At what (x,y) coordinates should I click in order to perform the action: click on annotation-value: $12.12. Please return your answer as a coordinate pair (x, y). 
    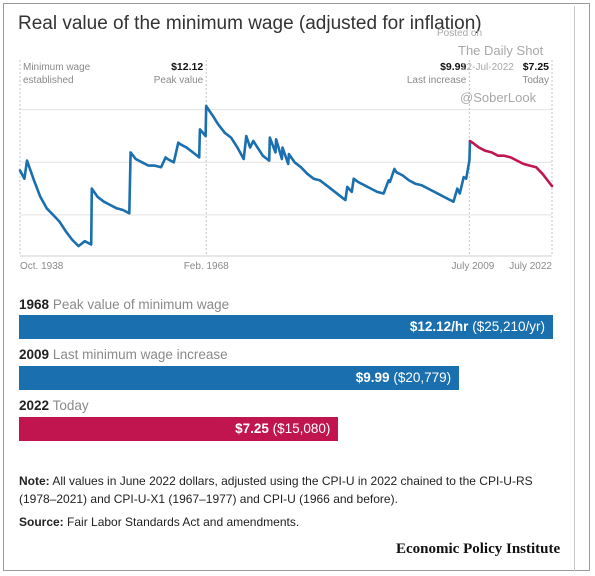
    Looking at the image, I should click on (187, 67).